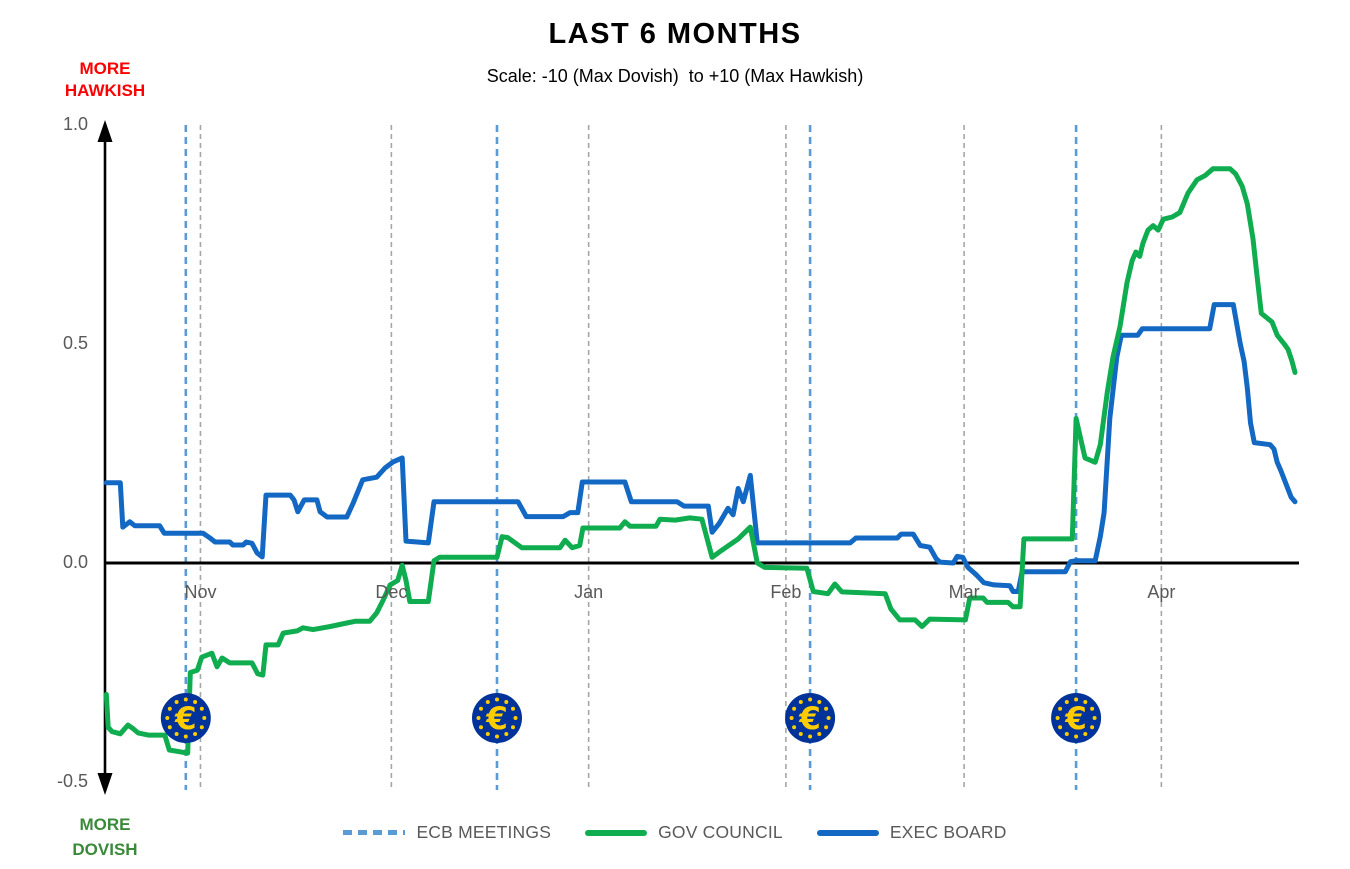 The height and width of the screenshot is (869, 1350). I want to click on month-label: Nov, so click(200, 592).